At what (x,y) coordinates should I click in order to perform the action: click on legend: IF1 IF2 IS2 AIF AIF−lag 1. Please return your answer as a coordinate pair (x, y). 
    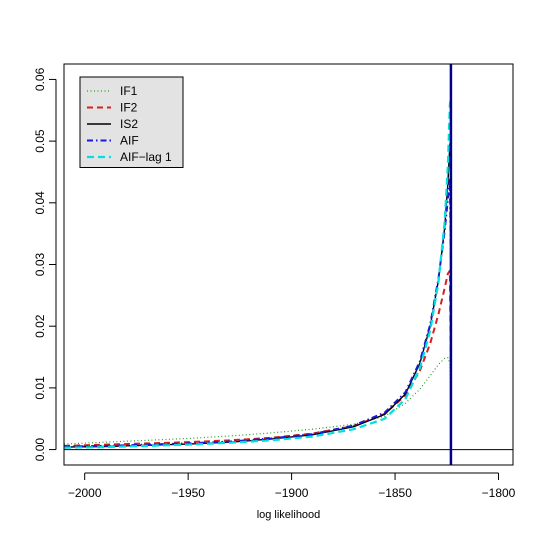
    Looking at the image, I should click on (131, 122).